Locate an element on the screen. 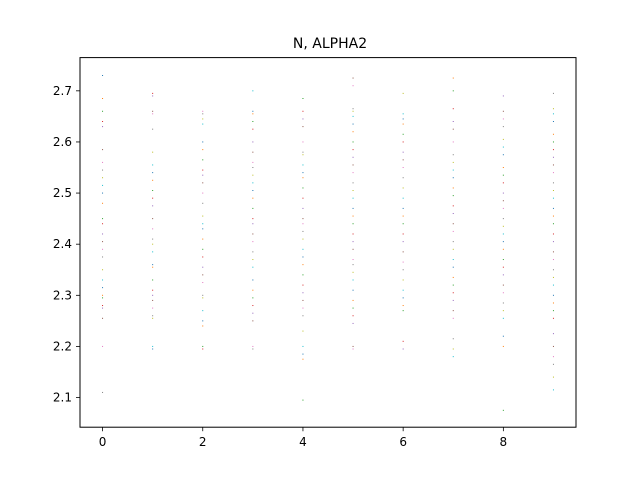 The image size is (640, 480). y-tick-label: 2.2 is located at coordinates (62, 346).